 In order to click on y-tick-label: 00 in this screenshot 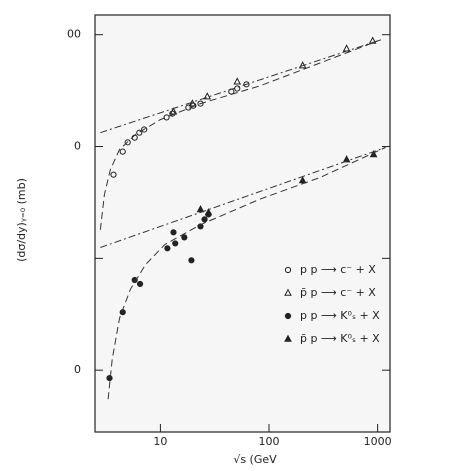, I will do `click(74, 34)`.